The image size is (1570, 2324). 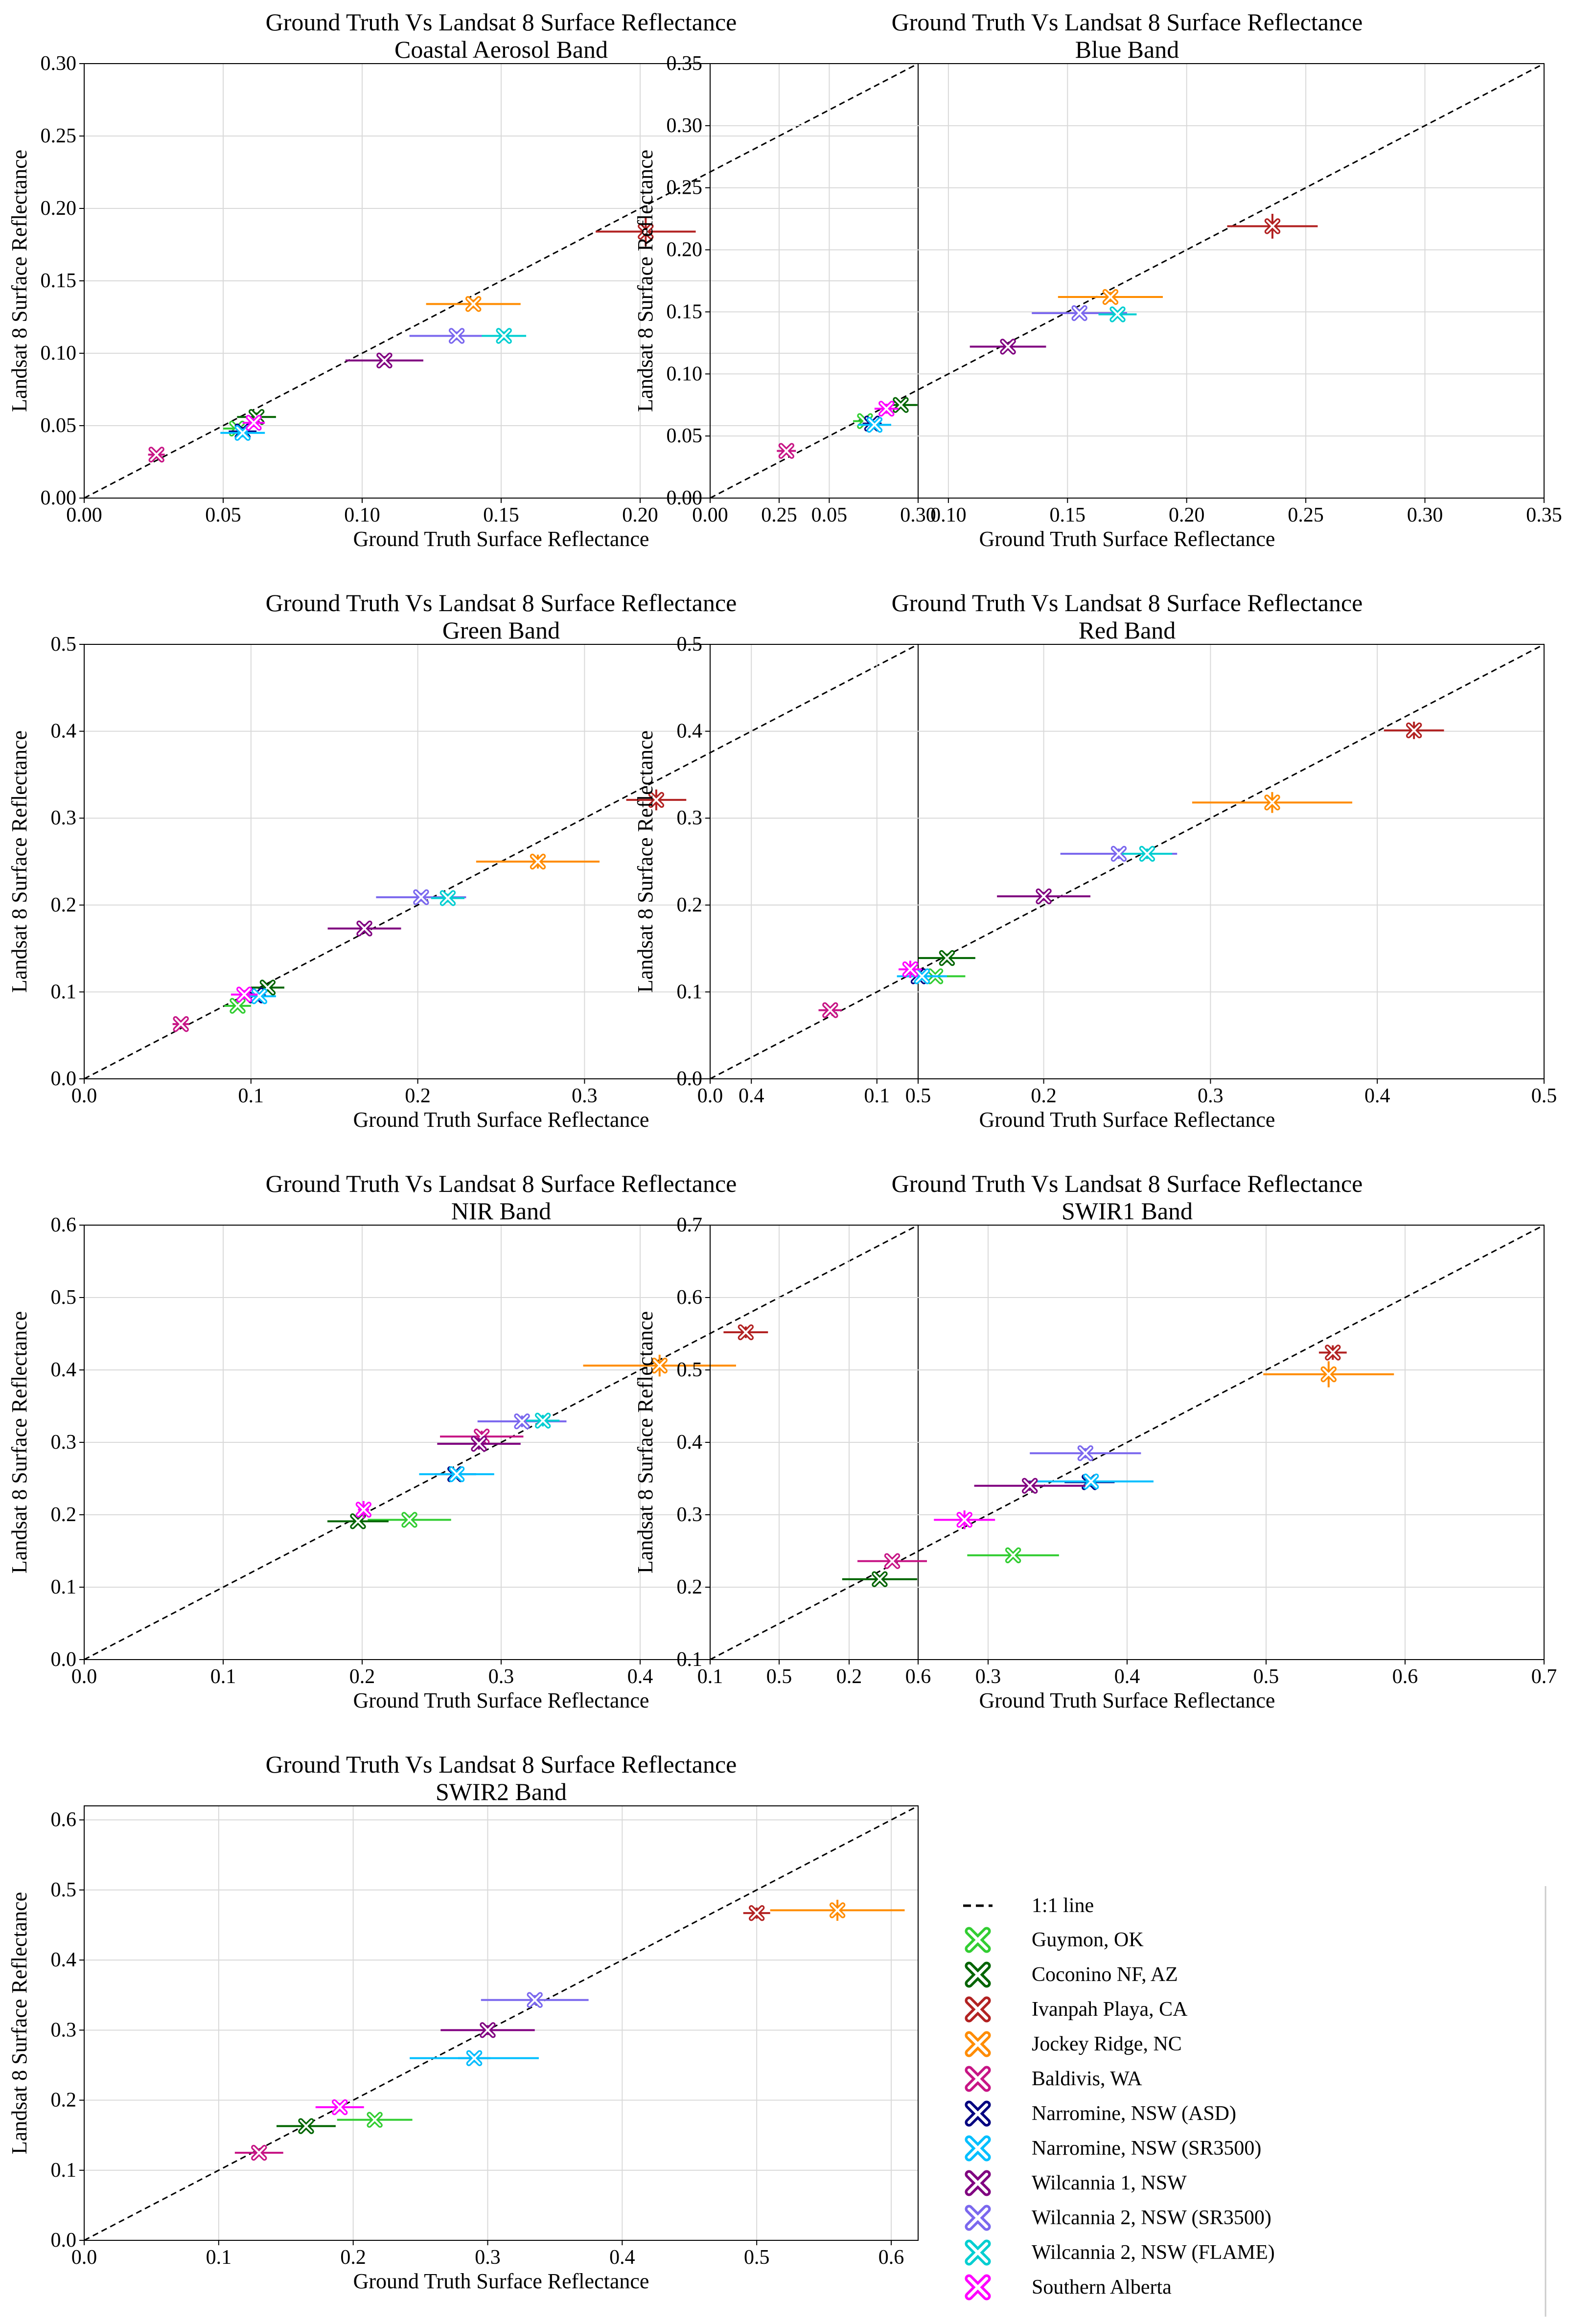 I want to click on panel-swir2-band-point-coconino-nf-az-marker, so click(x=306, y=2126).